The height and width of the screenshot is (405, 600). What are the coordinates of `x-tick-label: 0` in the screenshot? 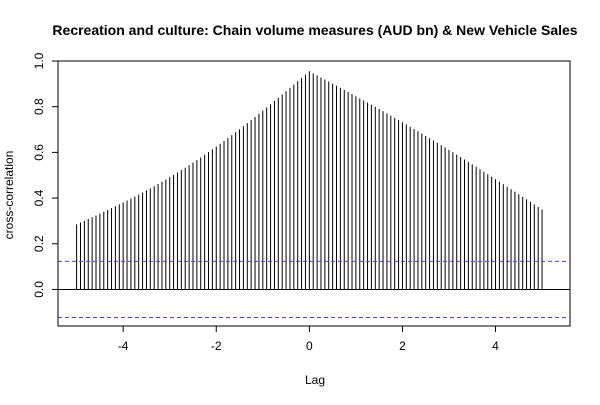 It's located at (309, 346).